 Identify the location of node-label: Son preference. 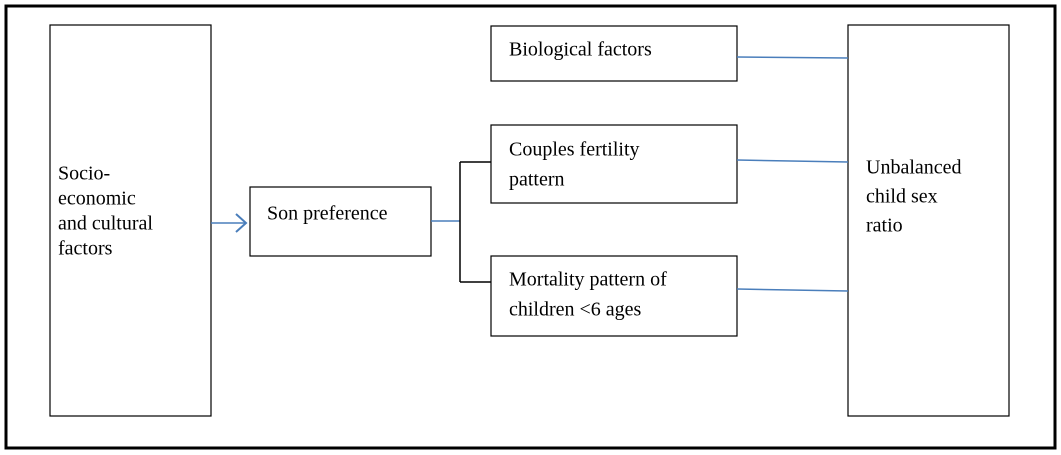
(327, 214).